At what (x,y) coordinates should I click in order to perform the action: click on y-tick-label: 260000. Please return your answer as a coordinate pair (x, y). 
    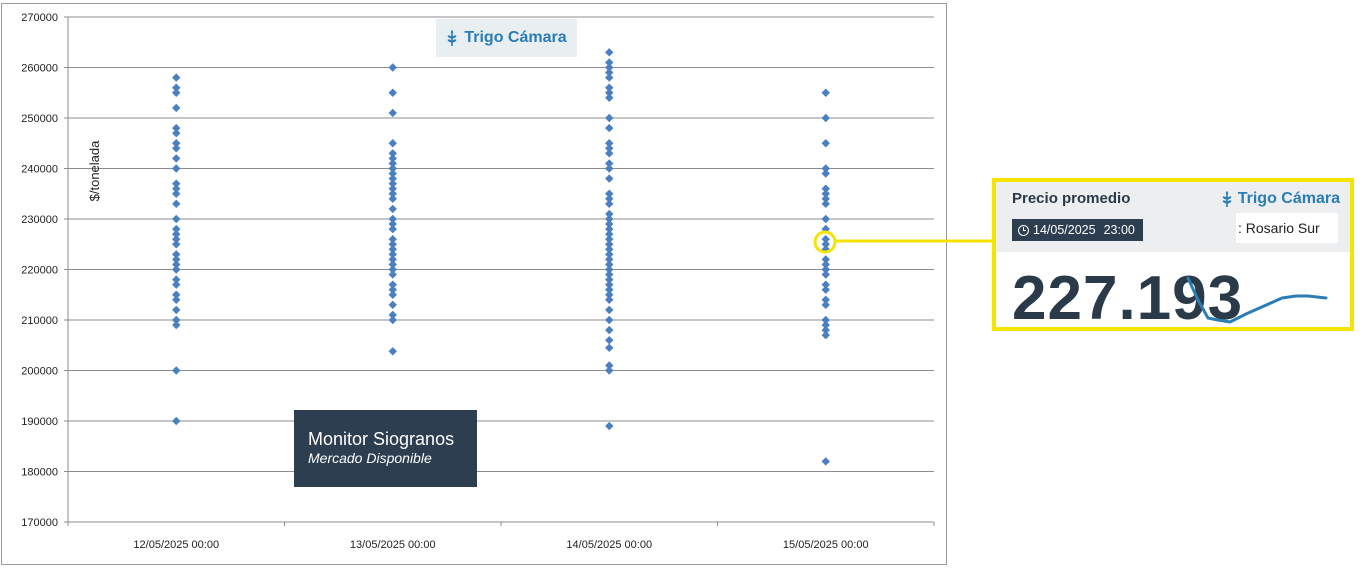
    Looking at the image, I should click on (39, 69).